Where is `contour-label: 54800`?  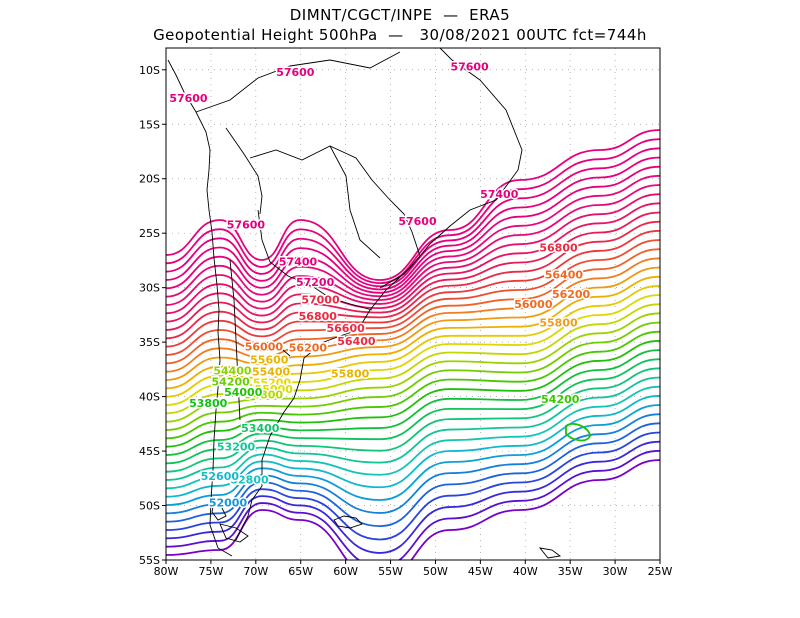 contour-label: 54800 is located at coordinates (264, 394).